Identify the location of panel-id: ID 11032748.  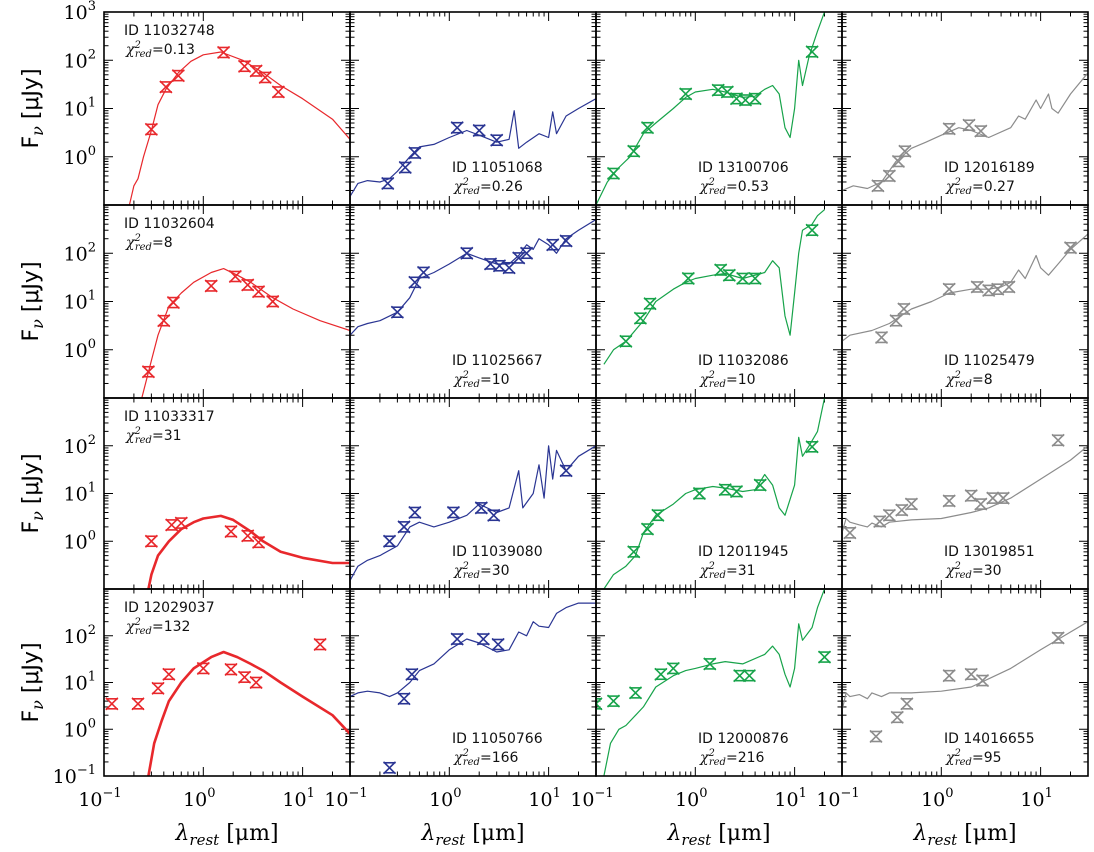
(169, 31).